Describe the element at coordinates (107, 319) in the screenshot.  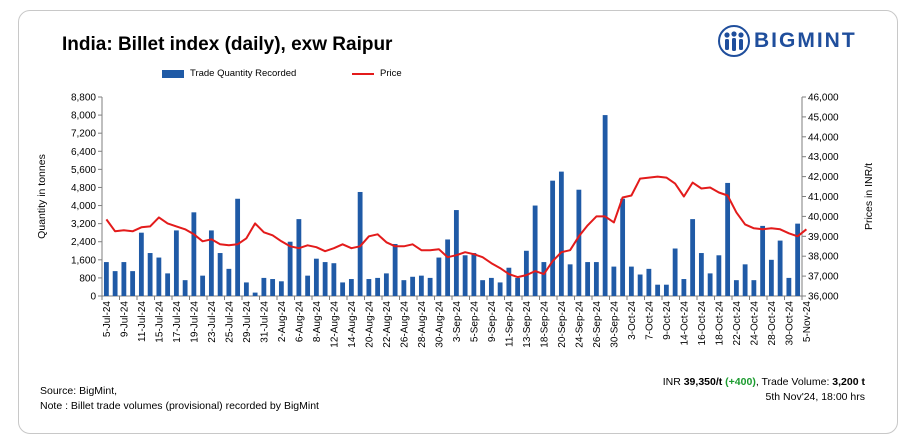
I see `x-tick-label: 5-Jul-24` at that location.